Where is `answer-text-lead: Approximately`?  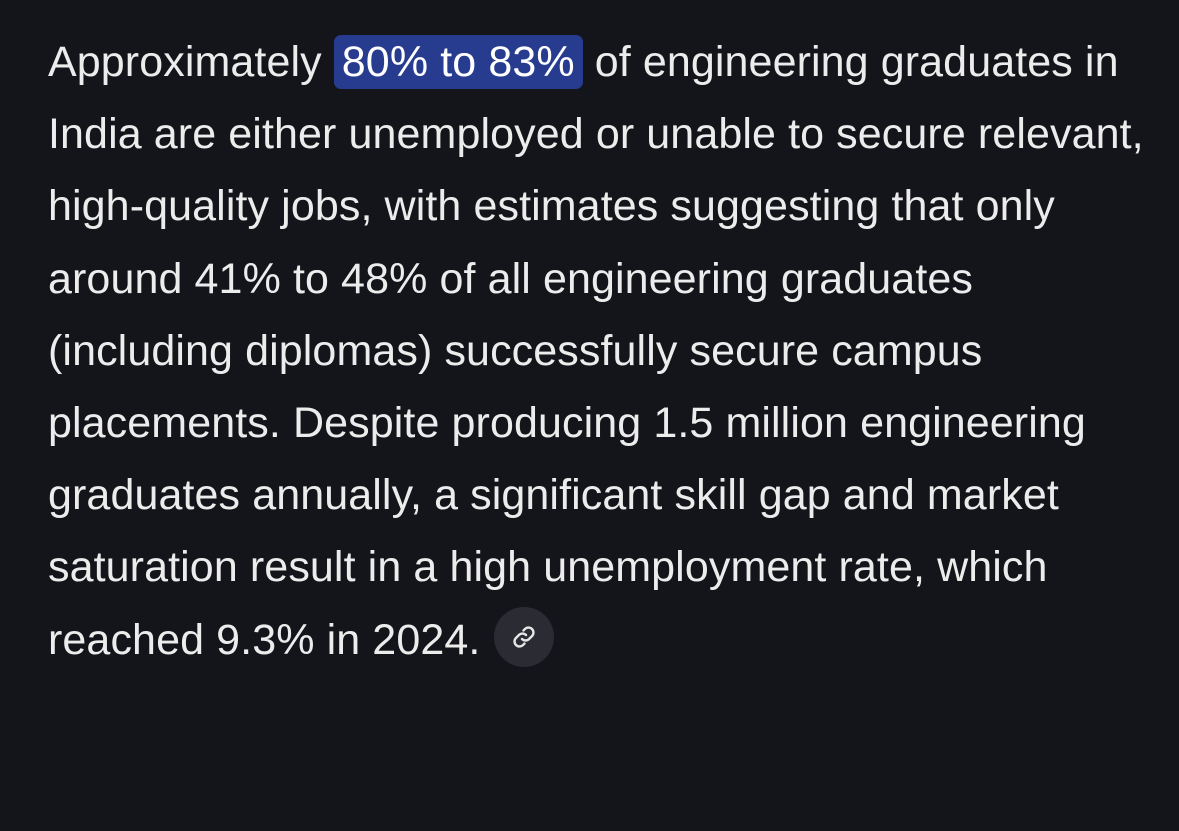
answer-text-lead: Approximately is located at coordinates (191, 62).